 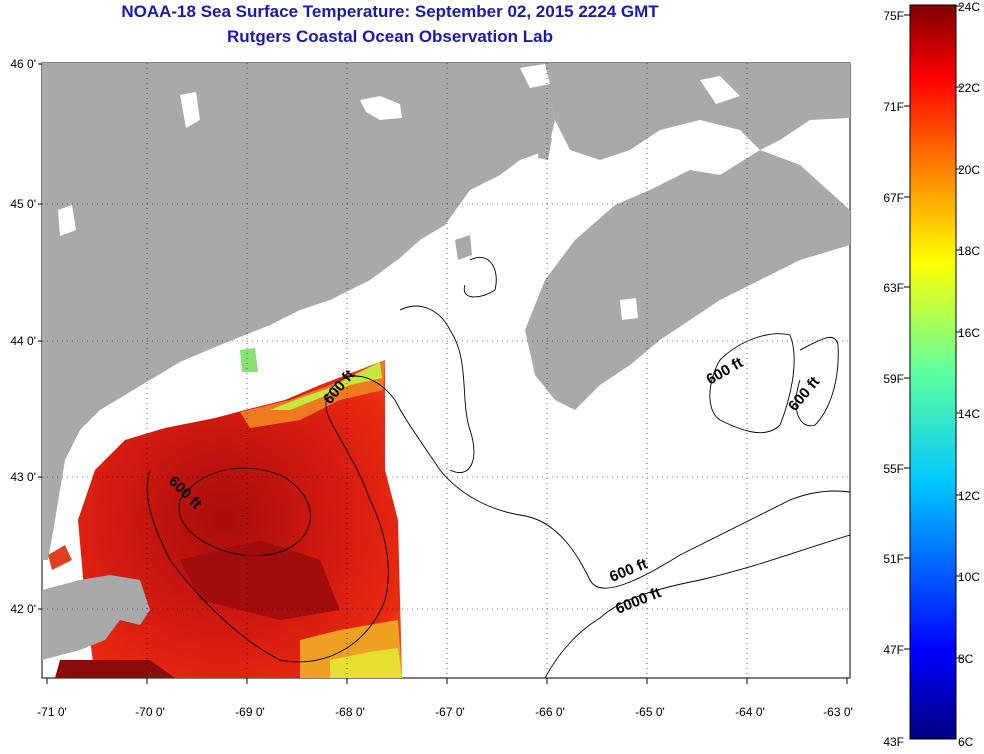 What do you see at coordinates (969, 7) in the screenshot?
I see `colorbar-c-label: 24C` at bounding box center [969, 7].